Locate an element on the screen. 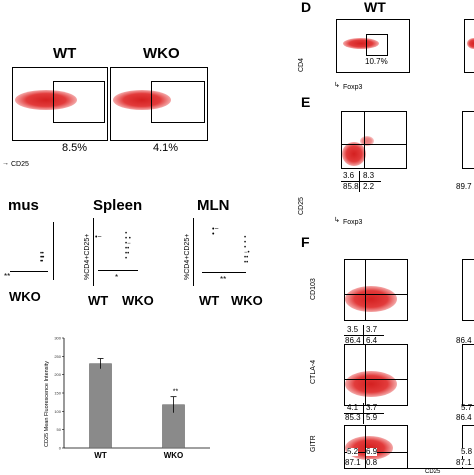 The height and width of the screenshot is (475, 474). panel-f-letter: F is located at coordinates (305, 242).